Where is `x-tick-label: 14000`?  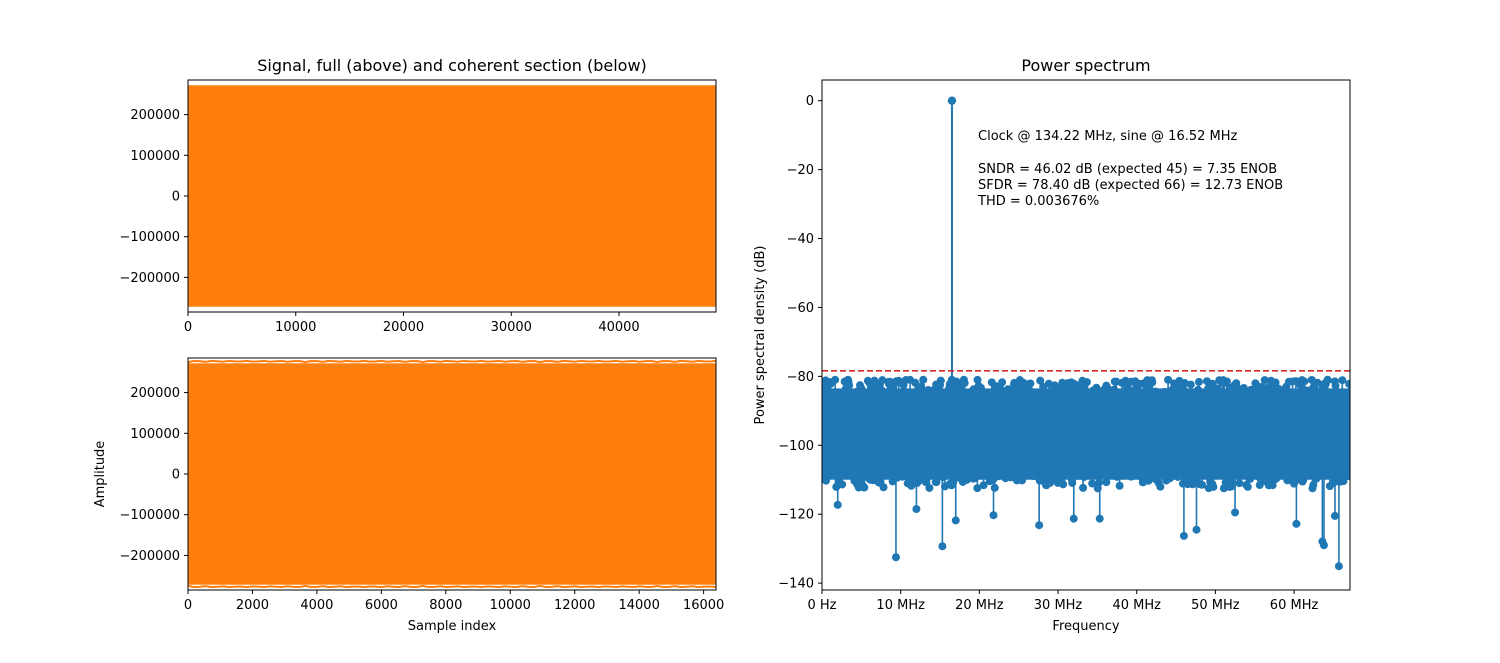 x-tick-label: 14000 is located at coordinates (638, 605).